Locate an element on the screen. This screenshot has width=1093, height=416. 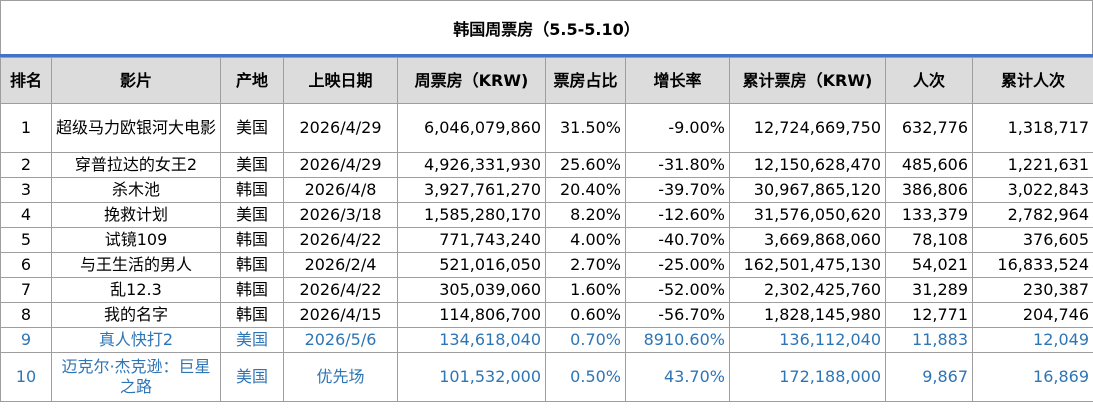
cell-release-date: 2026/2/4 is located at coordinates (340, 265).